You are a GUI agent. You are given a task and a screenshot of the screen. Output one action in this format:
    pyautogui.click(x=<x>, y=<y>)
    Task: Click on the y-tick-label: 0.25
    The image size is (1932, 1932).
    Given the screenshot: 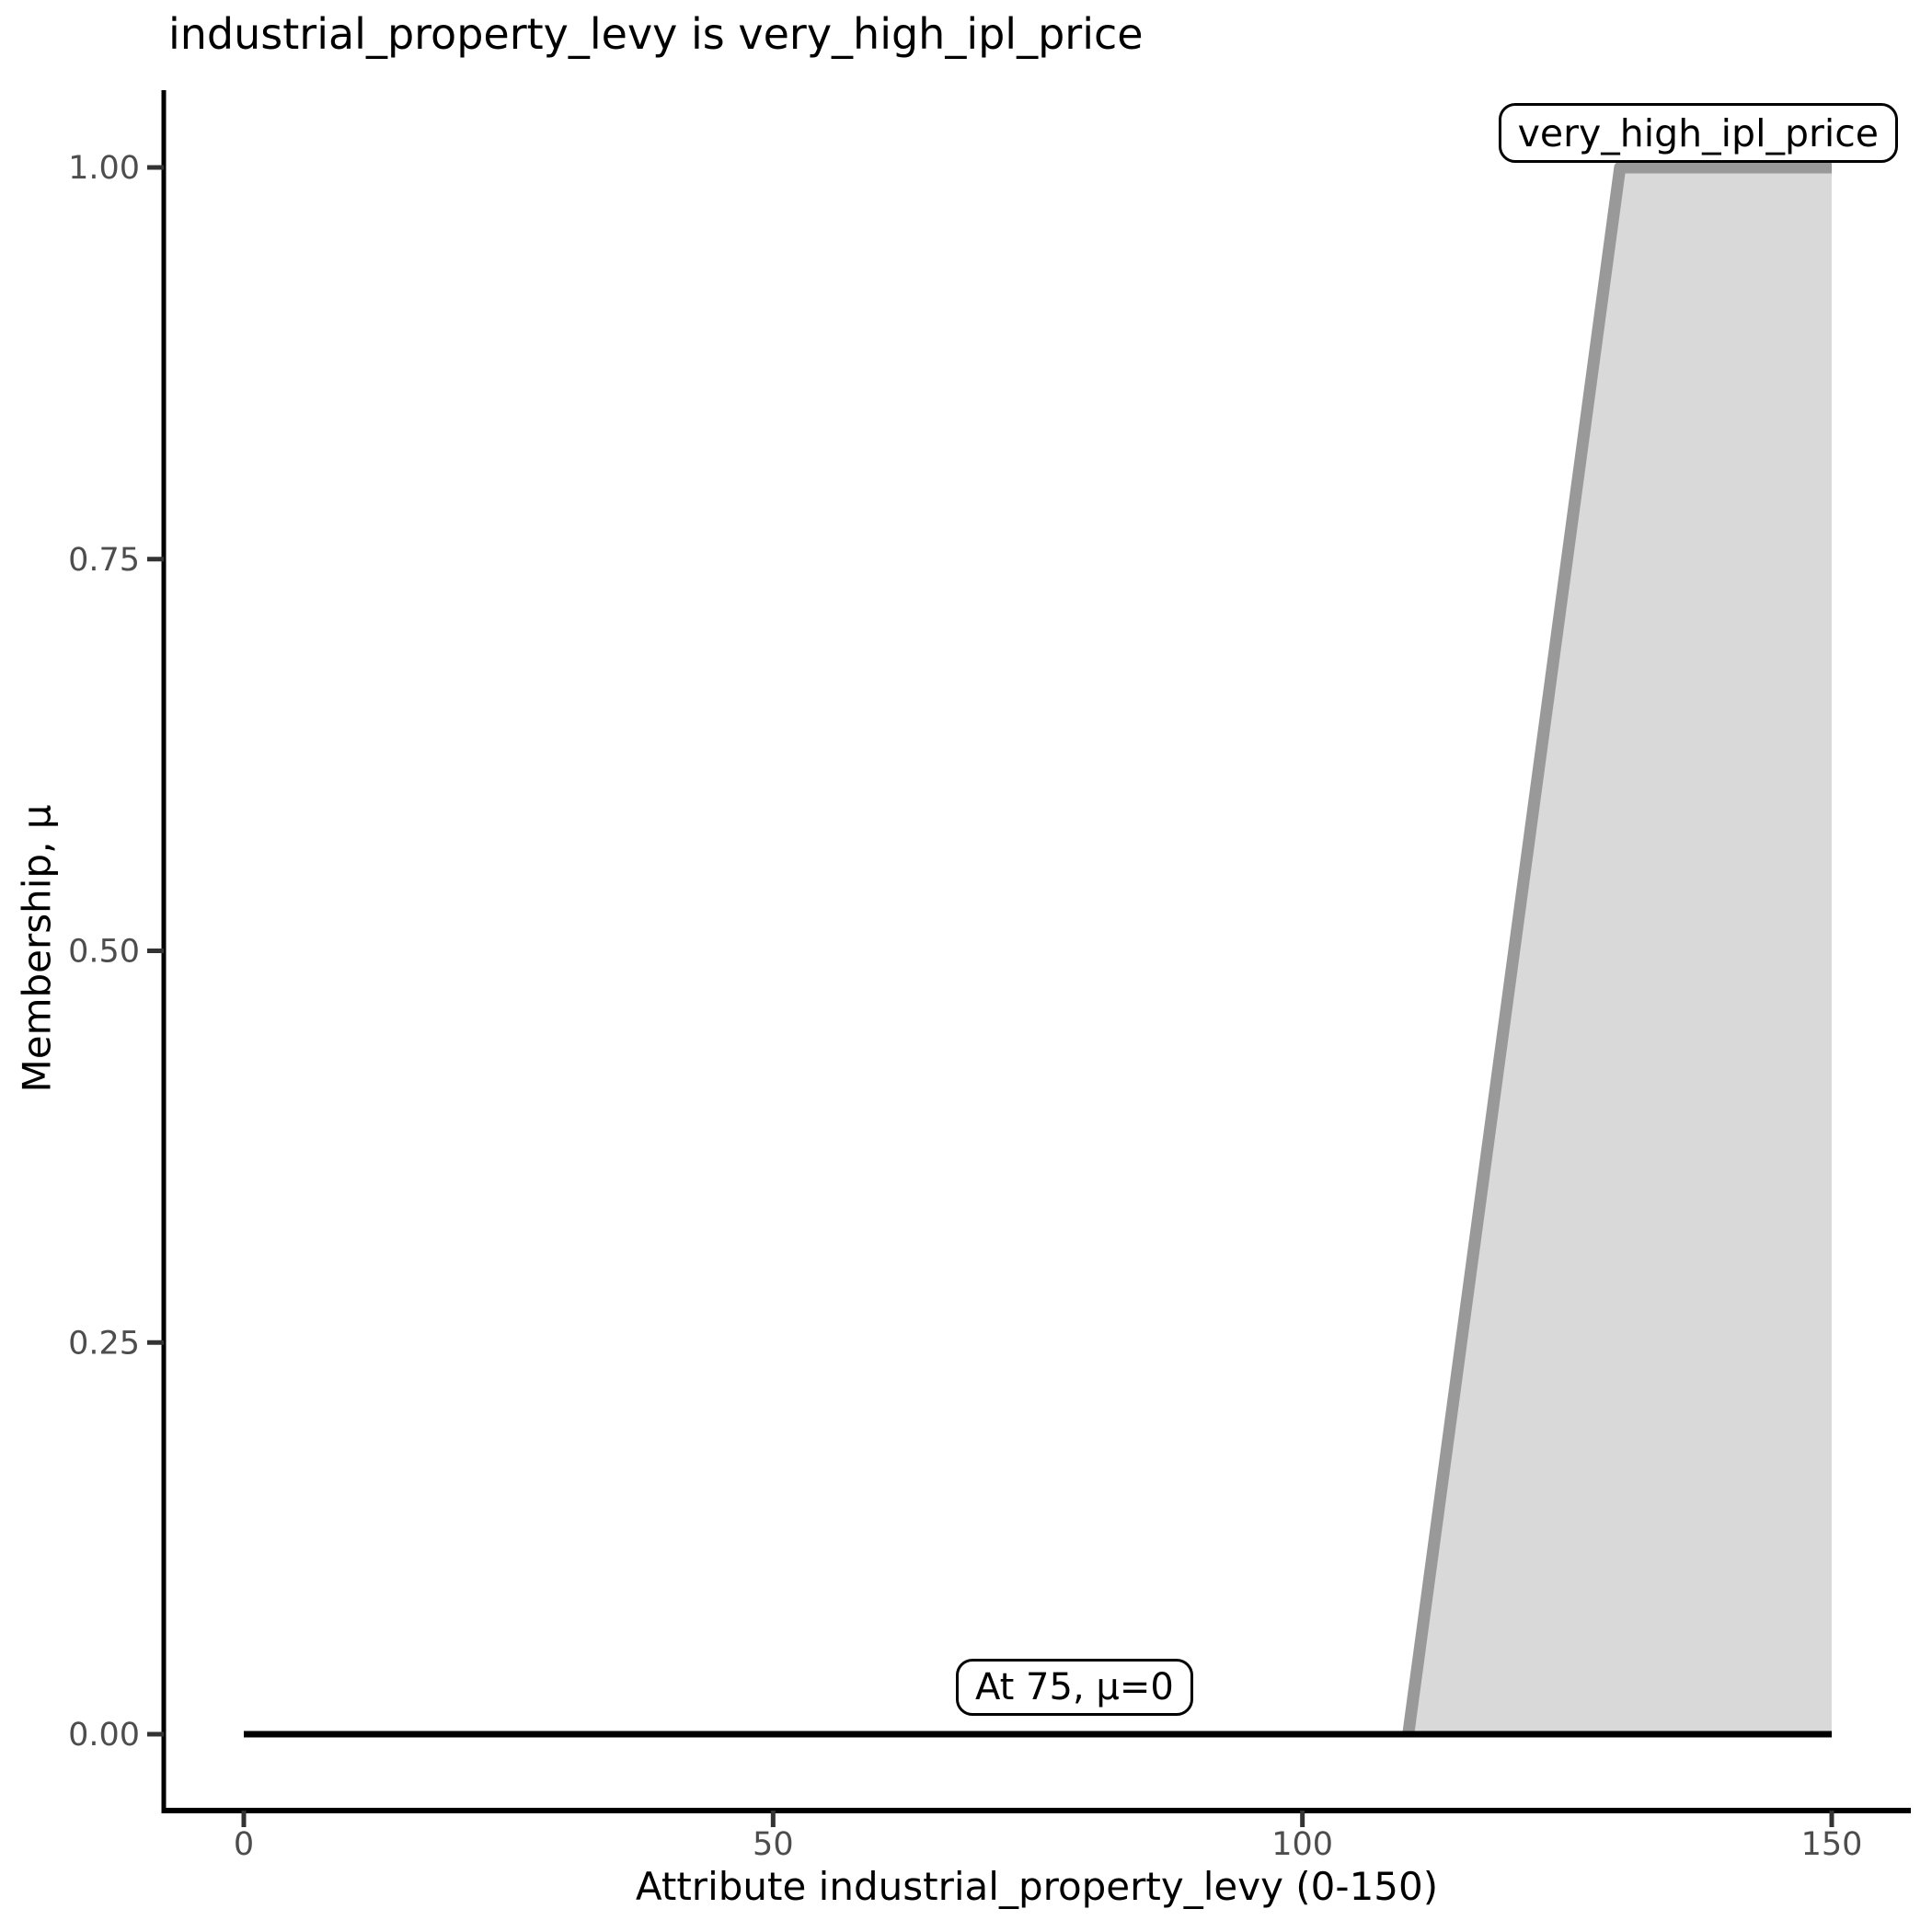 What is the action you would take?
    pyautogui.click(x=104, y=1343)
    